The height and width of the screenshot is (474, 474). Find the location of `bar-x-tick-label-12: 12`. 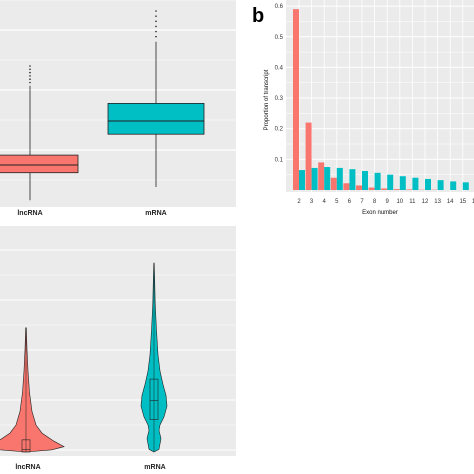

bar-x-tick-label-12: 12 is located at coordinates (425, 202).